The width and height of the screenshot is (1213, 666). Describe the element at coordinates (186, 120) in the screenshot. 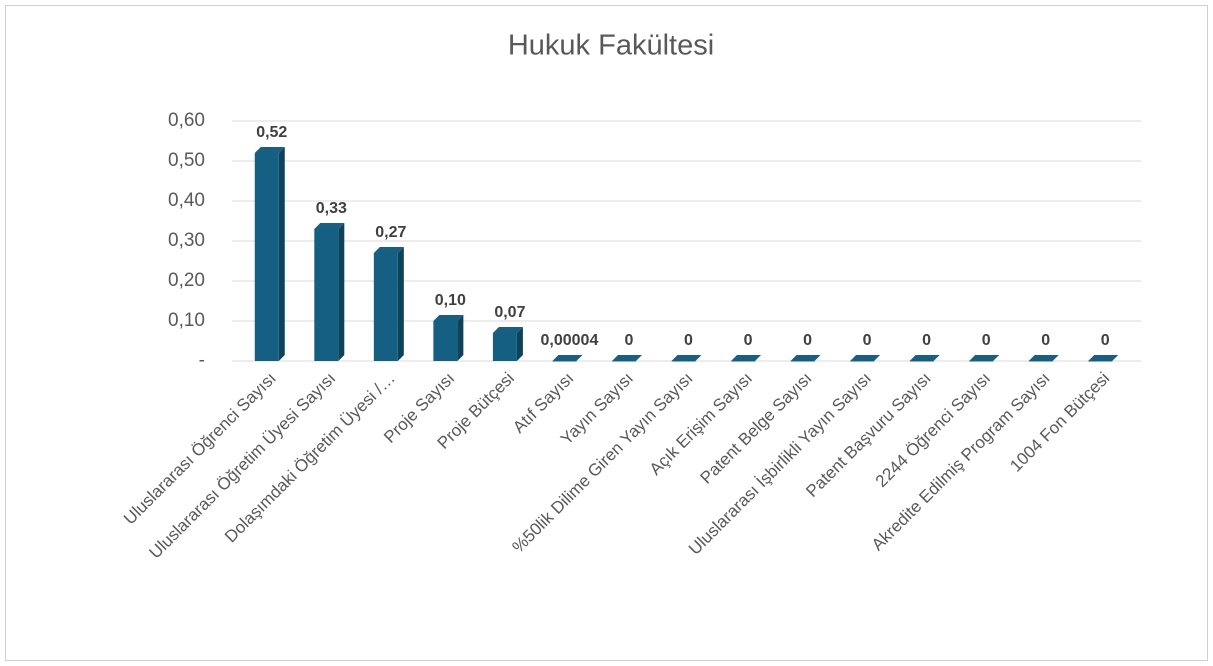

I see `y-tick-label: 0,60` at that location.